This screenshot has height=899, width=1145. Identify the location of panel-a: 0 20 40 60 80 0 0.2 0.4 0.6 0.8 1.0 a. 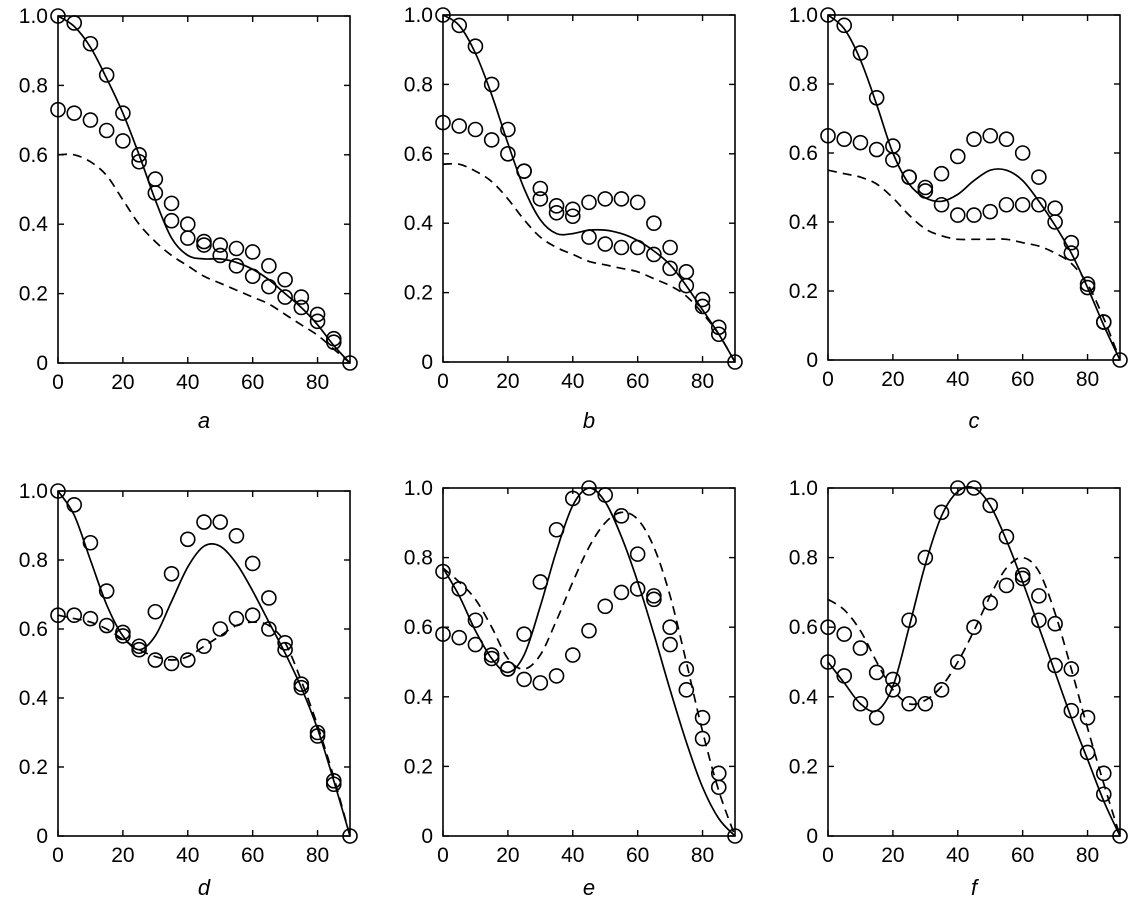
(188, 219).